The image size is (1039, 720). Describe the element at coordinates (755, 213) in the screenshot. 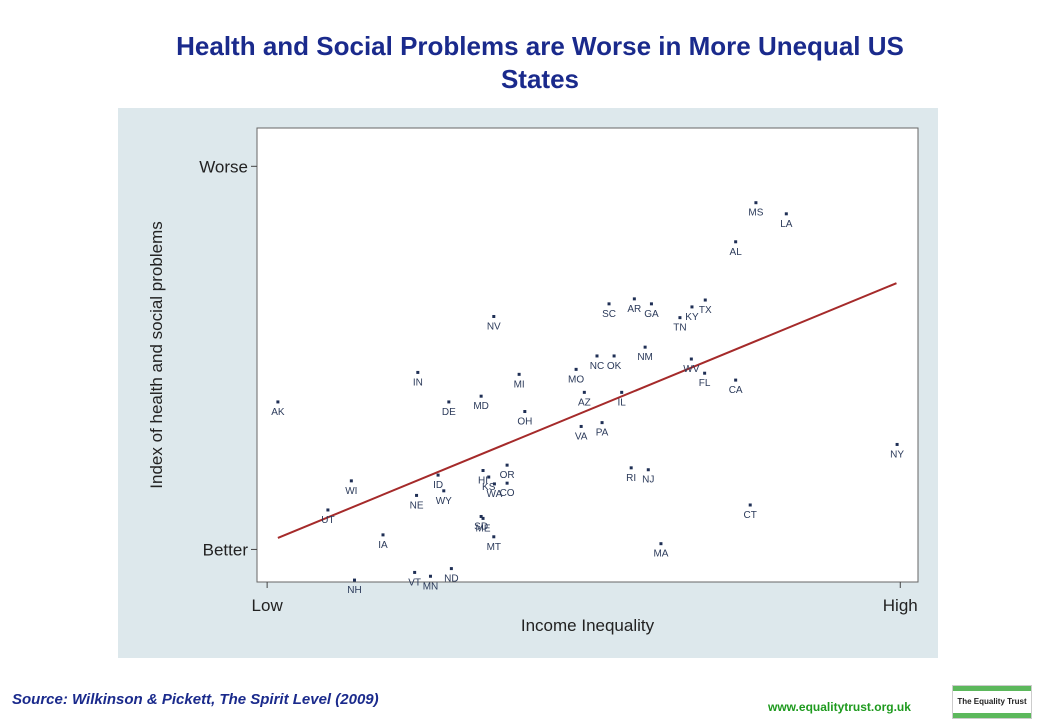

I see `point-label-ms: MS` at that location.